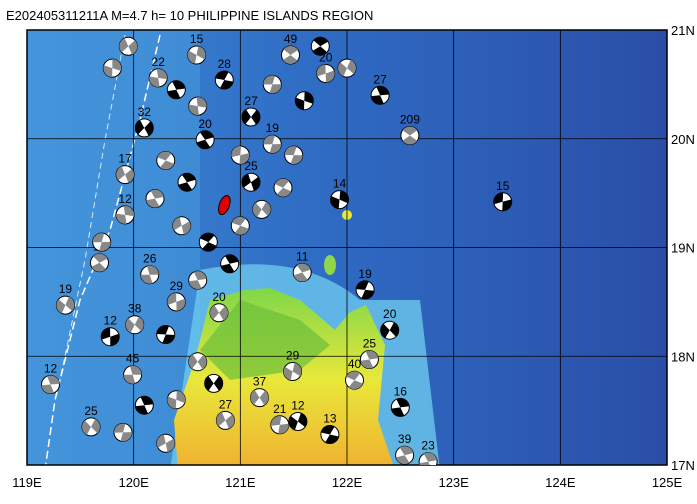  I want to click on event: 12, so click(110, 330).